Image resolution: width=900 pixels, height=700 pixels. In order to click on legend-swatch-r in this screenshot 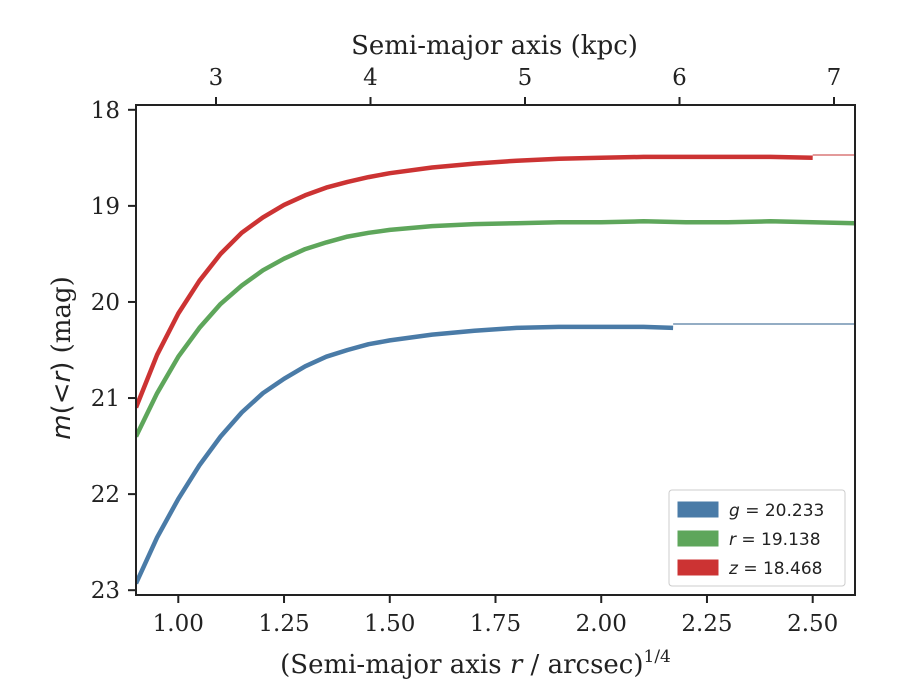, I will do `click(698, 538)`.